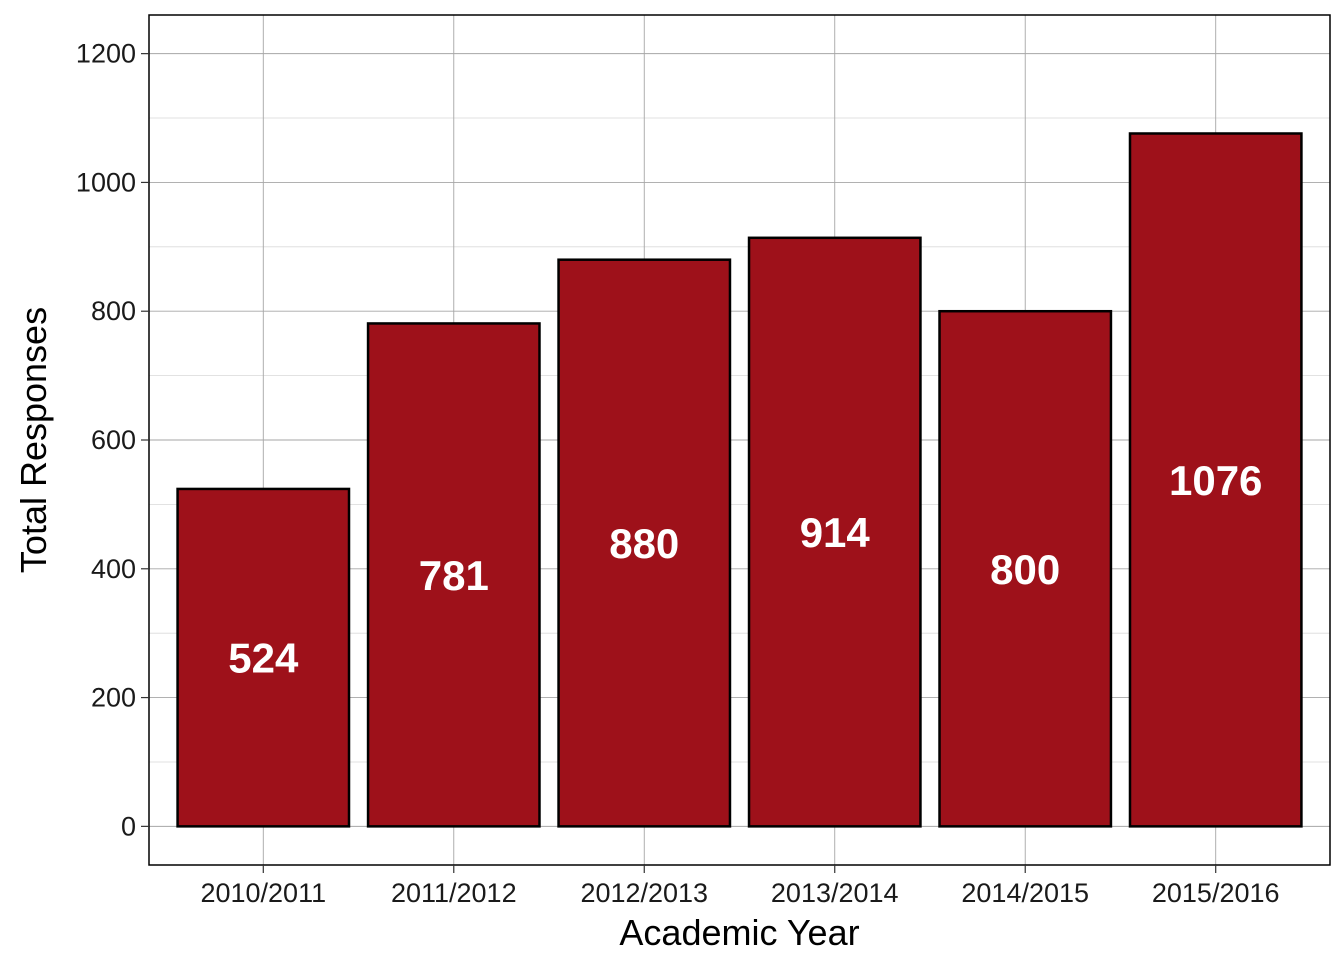  I want to click on bar-value-label: 800, so click(1025, 569).